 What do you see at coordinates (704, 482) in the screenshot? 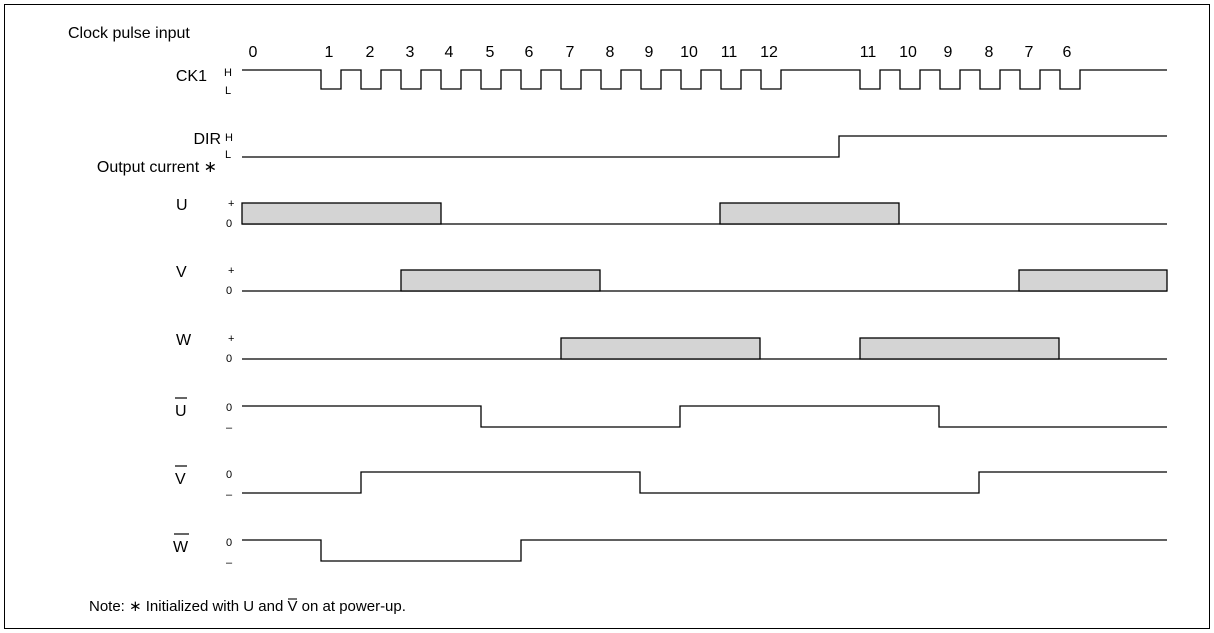
I see `vbar-waveform` at bounding box center [704, 482].